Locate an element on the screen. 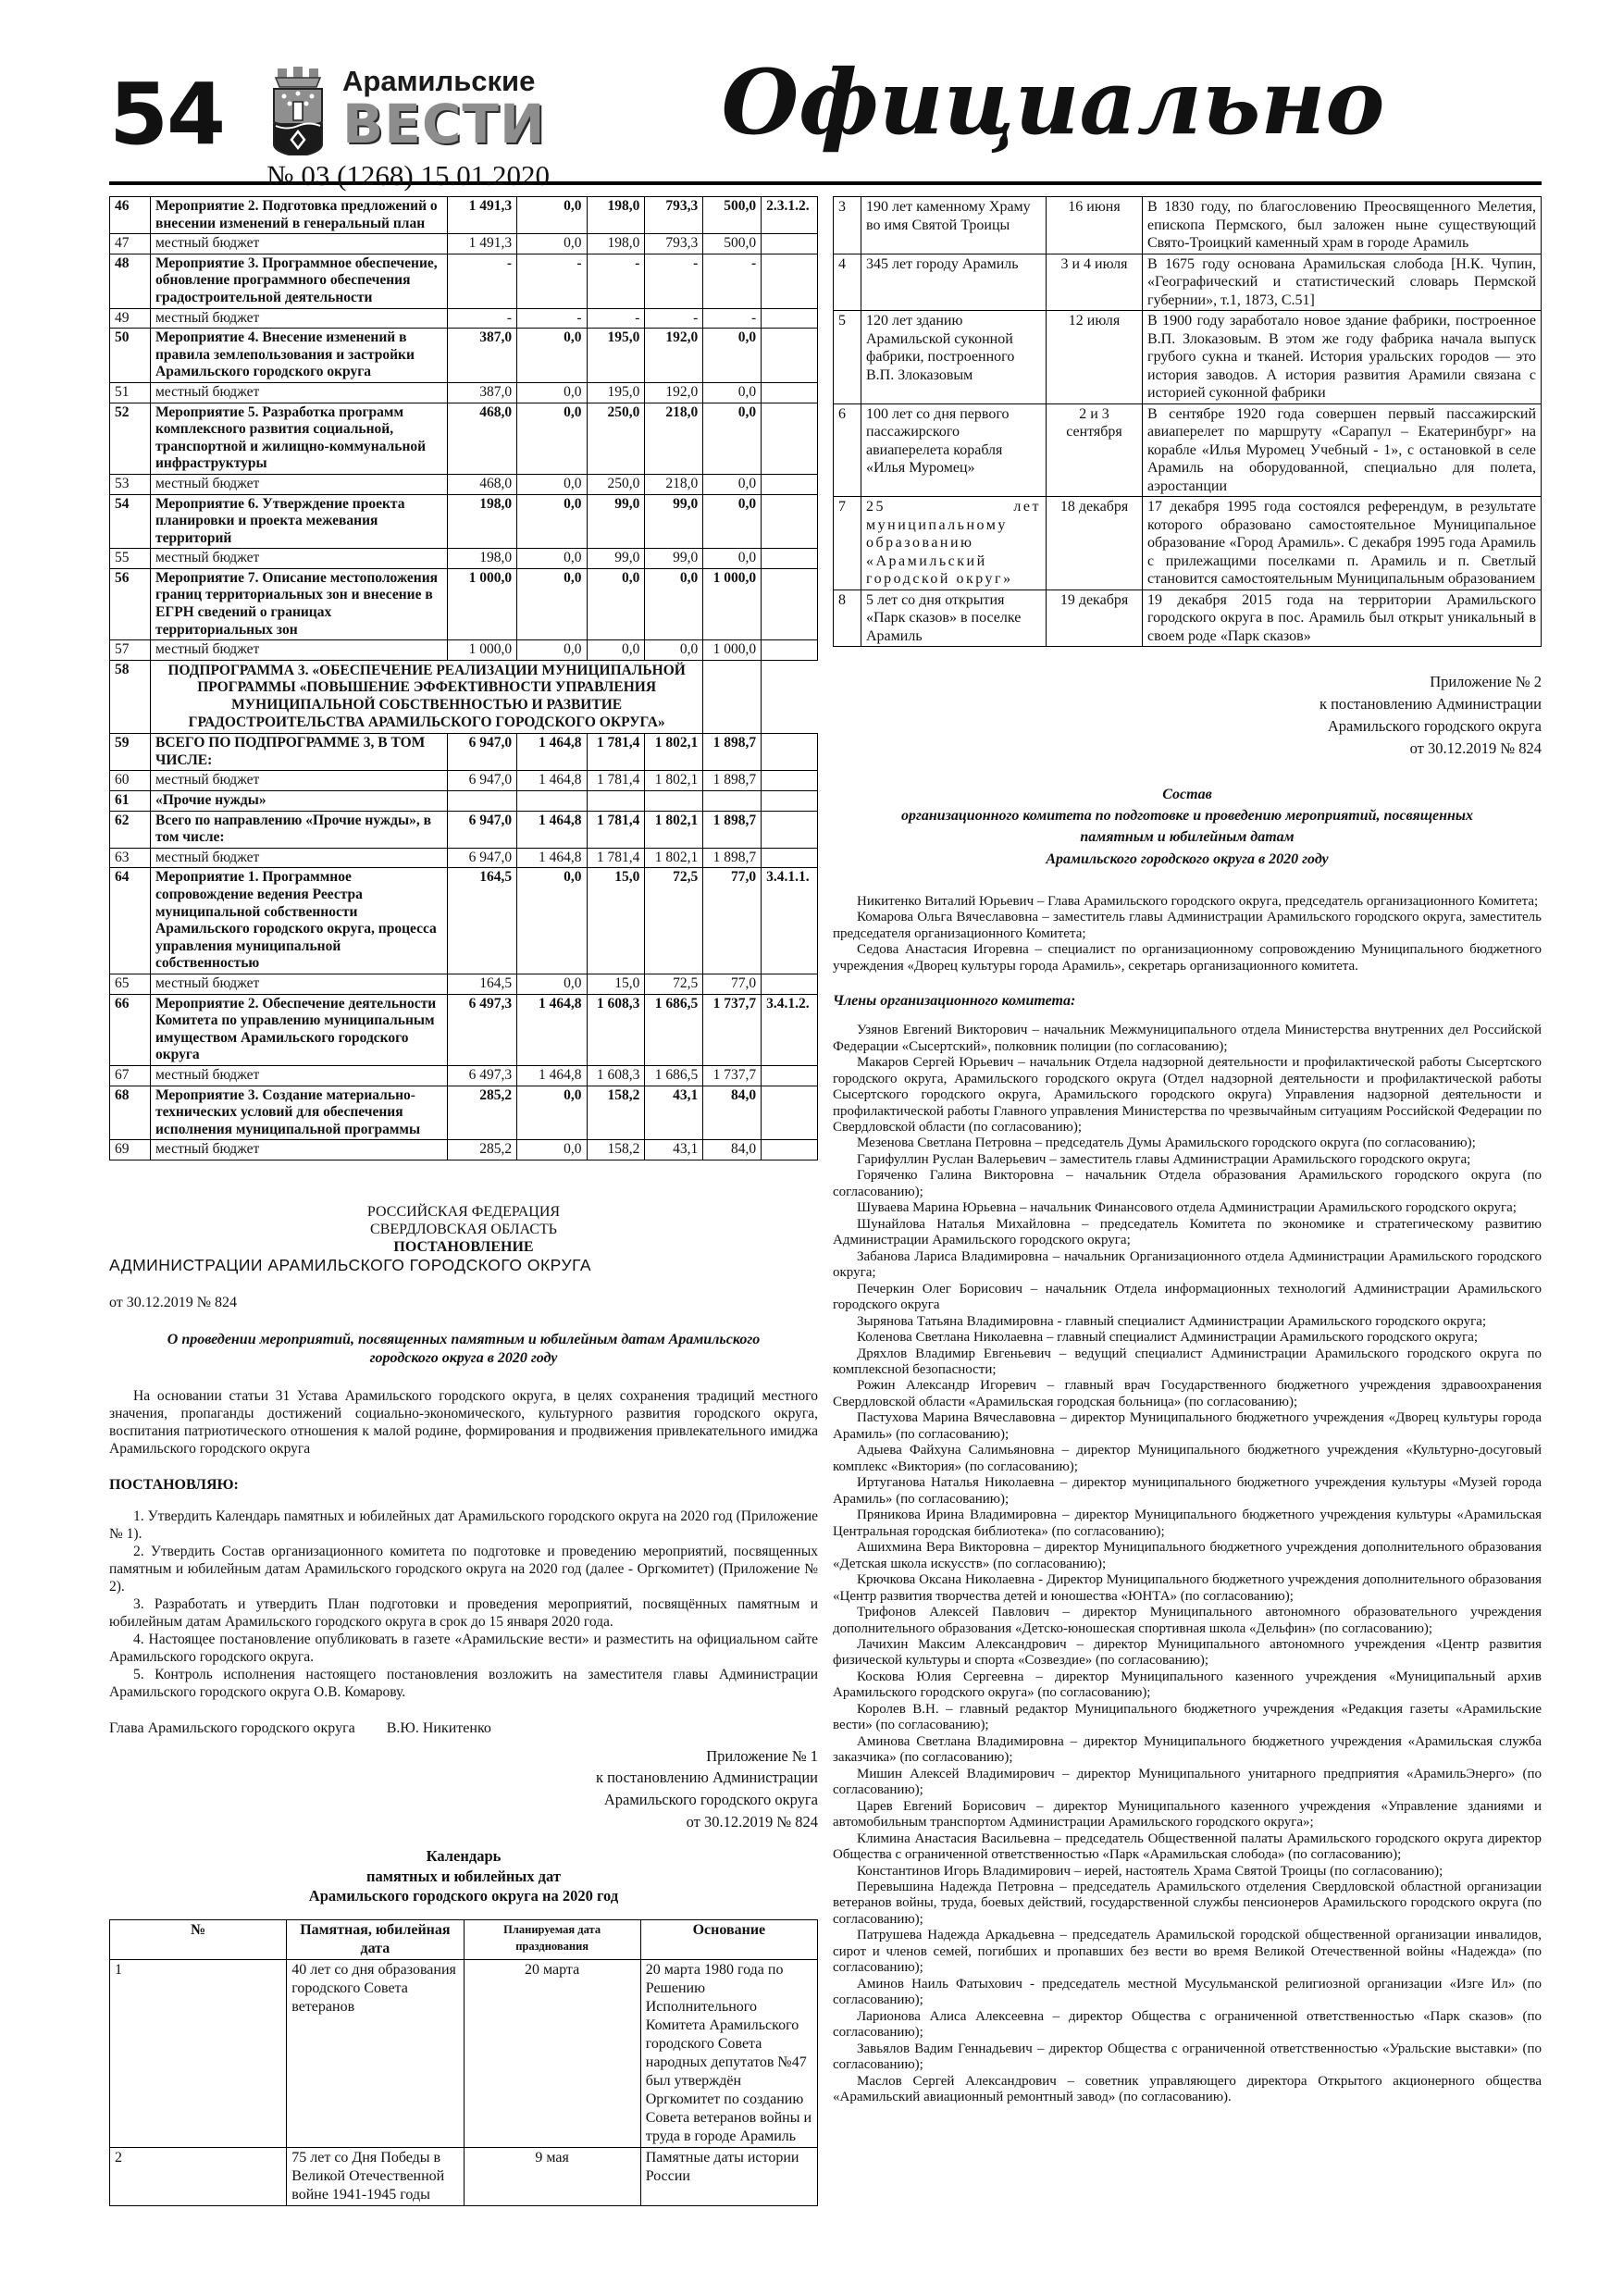 The width and height of the screenshot is (1623, 2296). row-number: 54 is located at coordinates (130, 522).